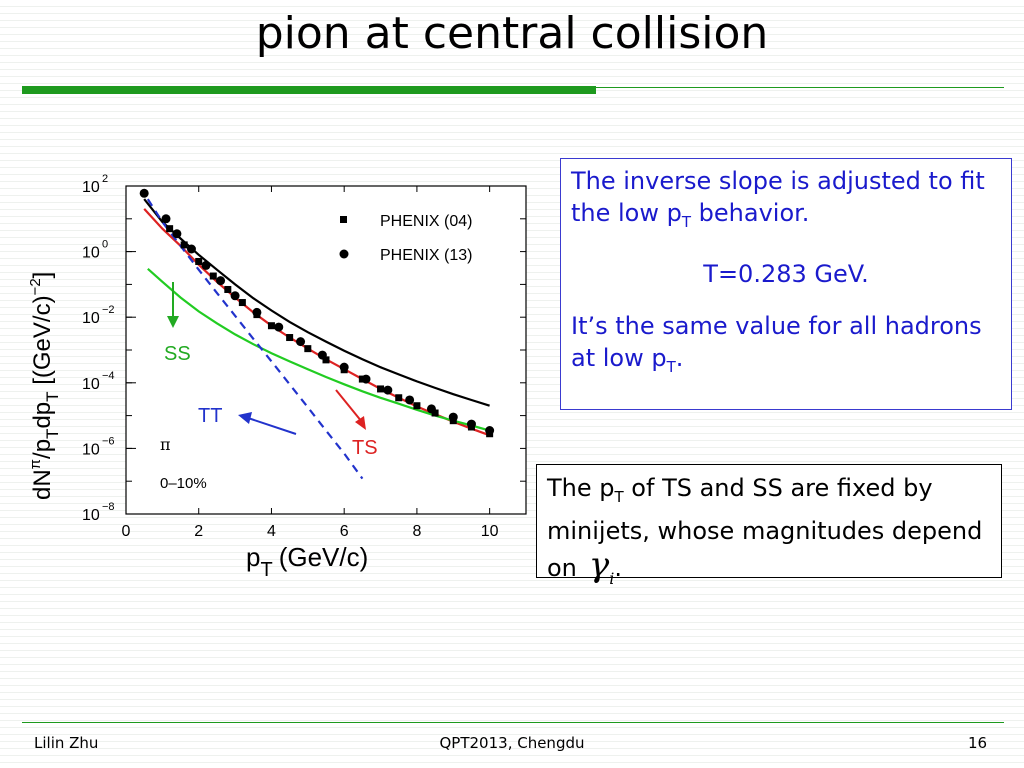 The height and width of the screenshot is (768, 1024). Describe the element at coordinates (324, 557) in the screenshot. I see `x-axis-label-unit: (GeV/c)` at that location.